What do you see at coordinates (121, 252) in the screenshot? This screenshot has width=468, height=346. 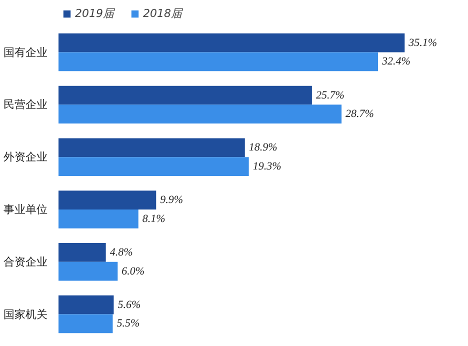 I see `data-label: 4.8%` at bounding box center [121, 252].